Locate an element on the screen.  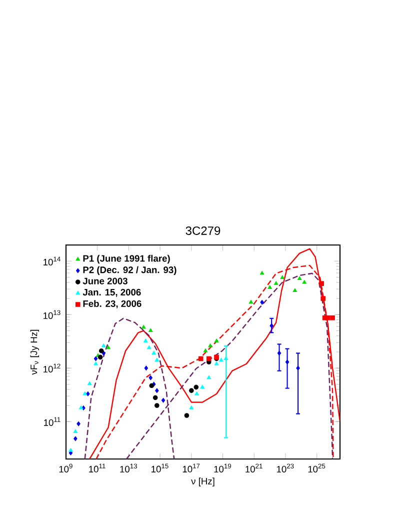
x-tick-label: 10$^{25}$ is located at coordinates (317, 468).